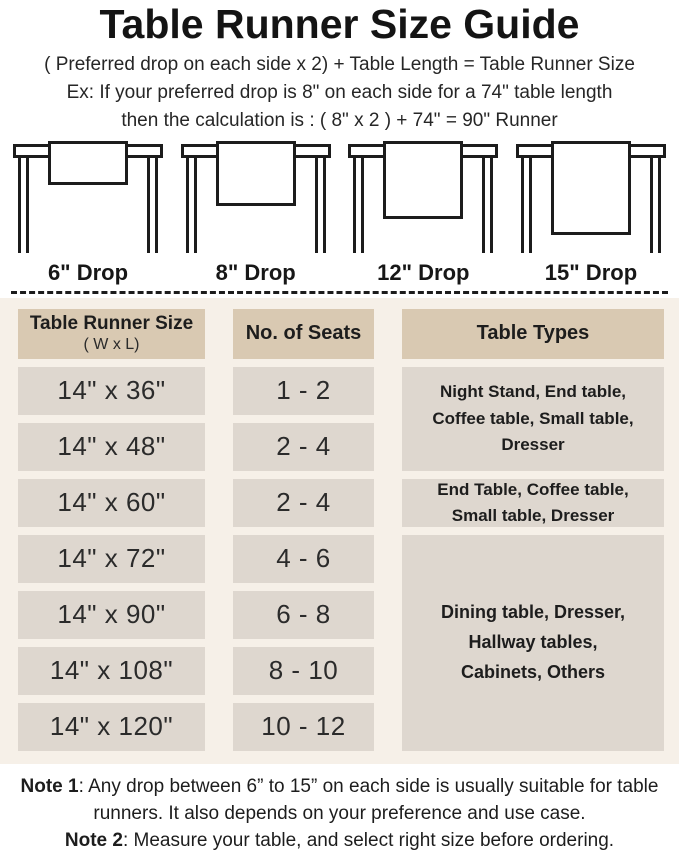 The height and width of the screenshot is (855, 679). I want to click on seats-cell: 6 - 8, so click(303, 614).